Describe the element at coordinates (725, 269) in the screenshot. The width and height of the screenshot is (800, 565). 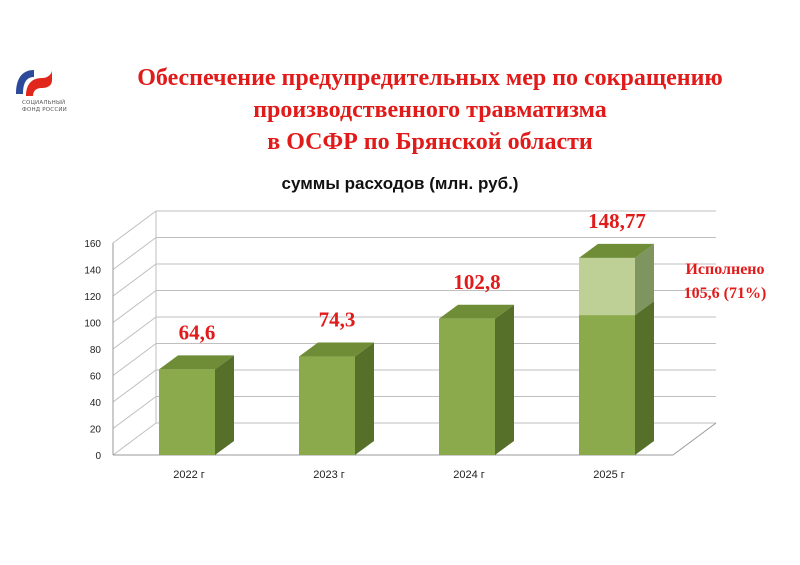
I see `annotation-line1: Исполнено` at that location.